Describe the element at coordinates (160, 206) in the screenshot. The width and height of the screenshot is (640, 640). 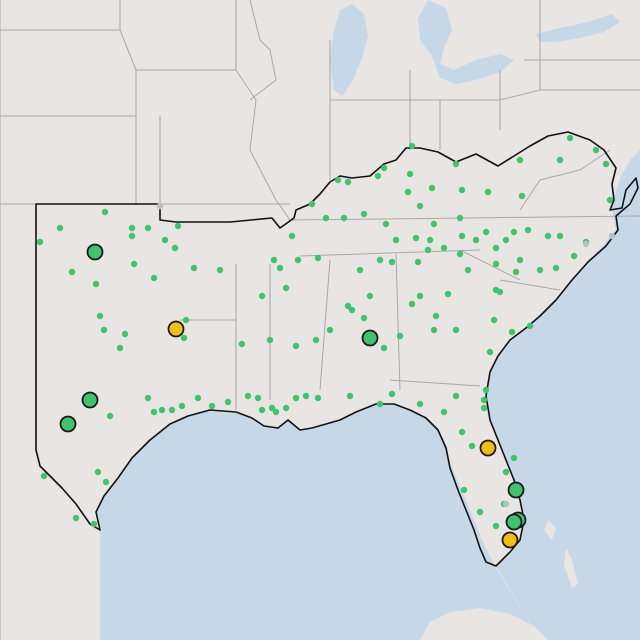
I see `muted-site-marker` at that location.